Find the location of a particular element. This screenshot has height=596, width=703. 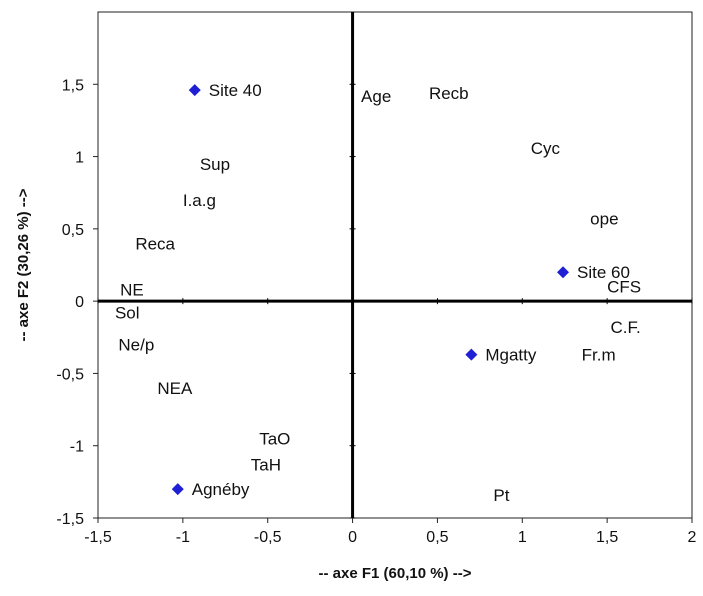

variable-label: NEA is located at coordinates (175, 388).